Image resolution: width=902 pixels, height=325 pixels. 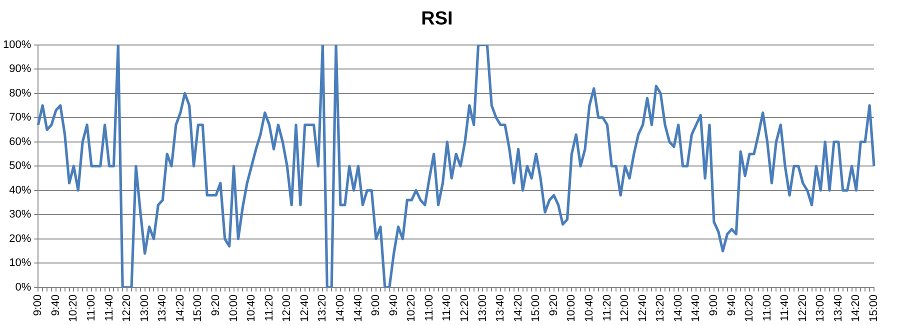 What do you see at coordinates (20, 190) in the screenshot?
I see `y-tick-label: 40%` at bounding box center [20, 190].